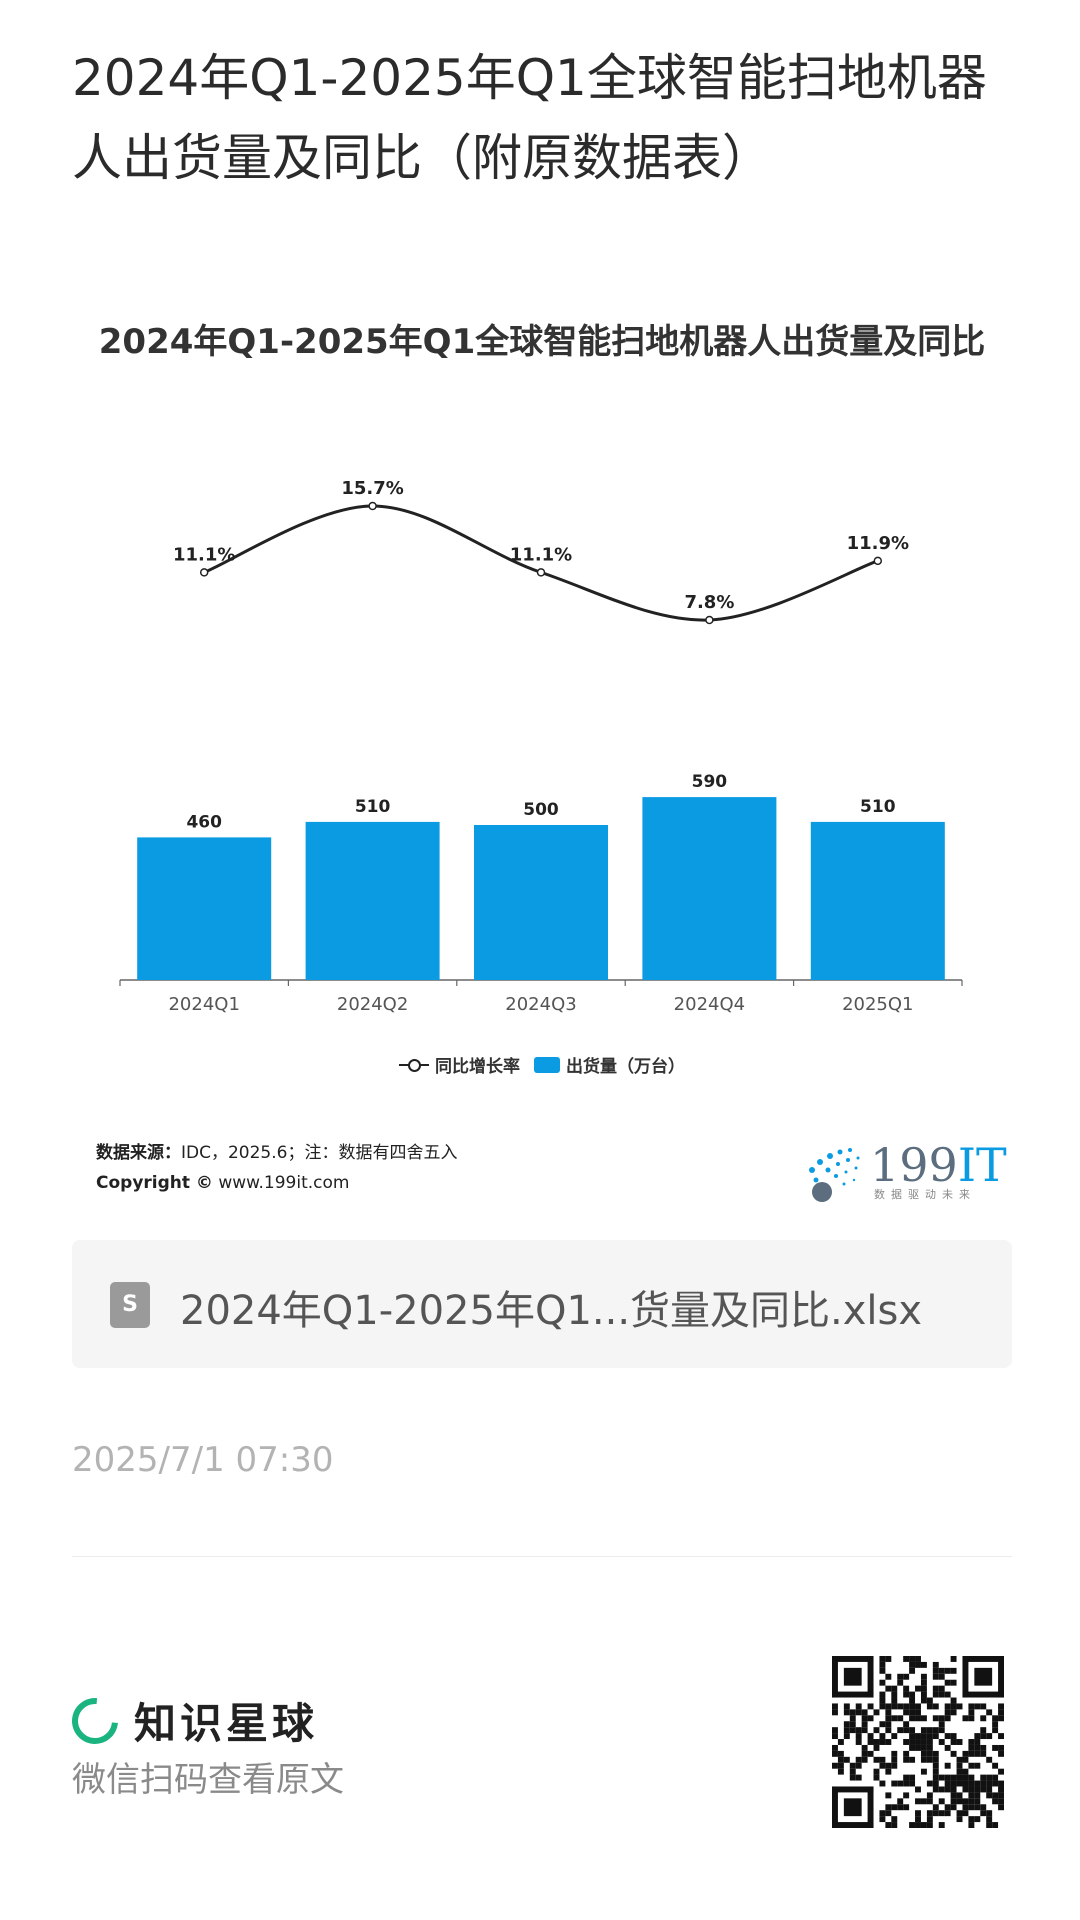 The image size is (1080, 1920). I want to click on brand-tagline: 数据驱动未来, so click(925, 1194).